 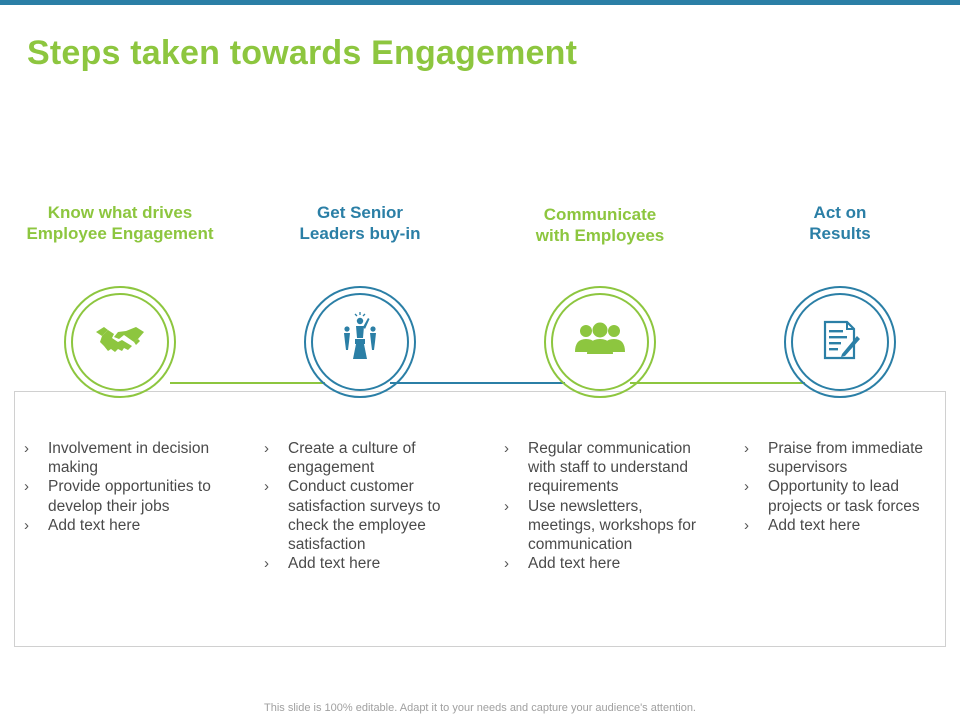 What do you see at coordinates (600, 338) in the screenshot?
I see `team-icon` at bounding box center [600, 338].